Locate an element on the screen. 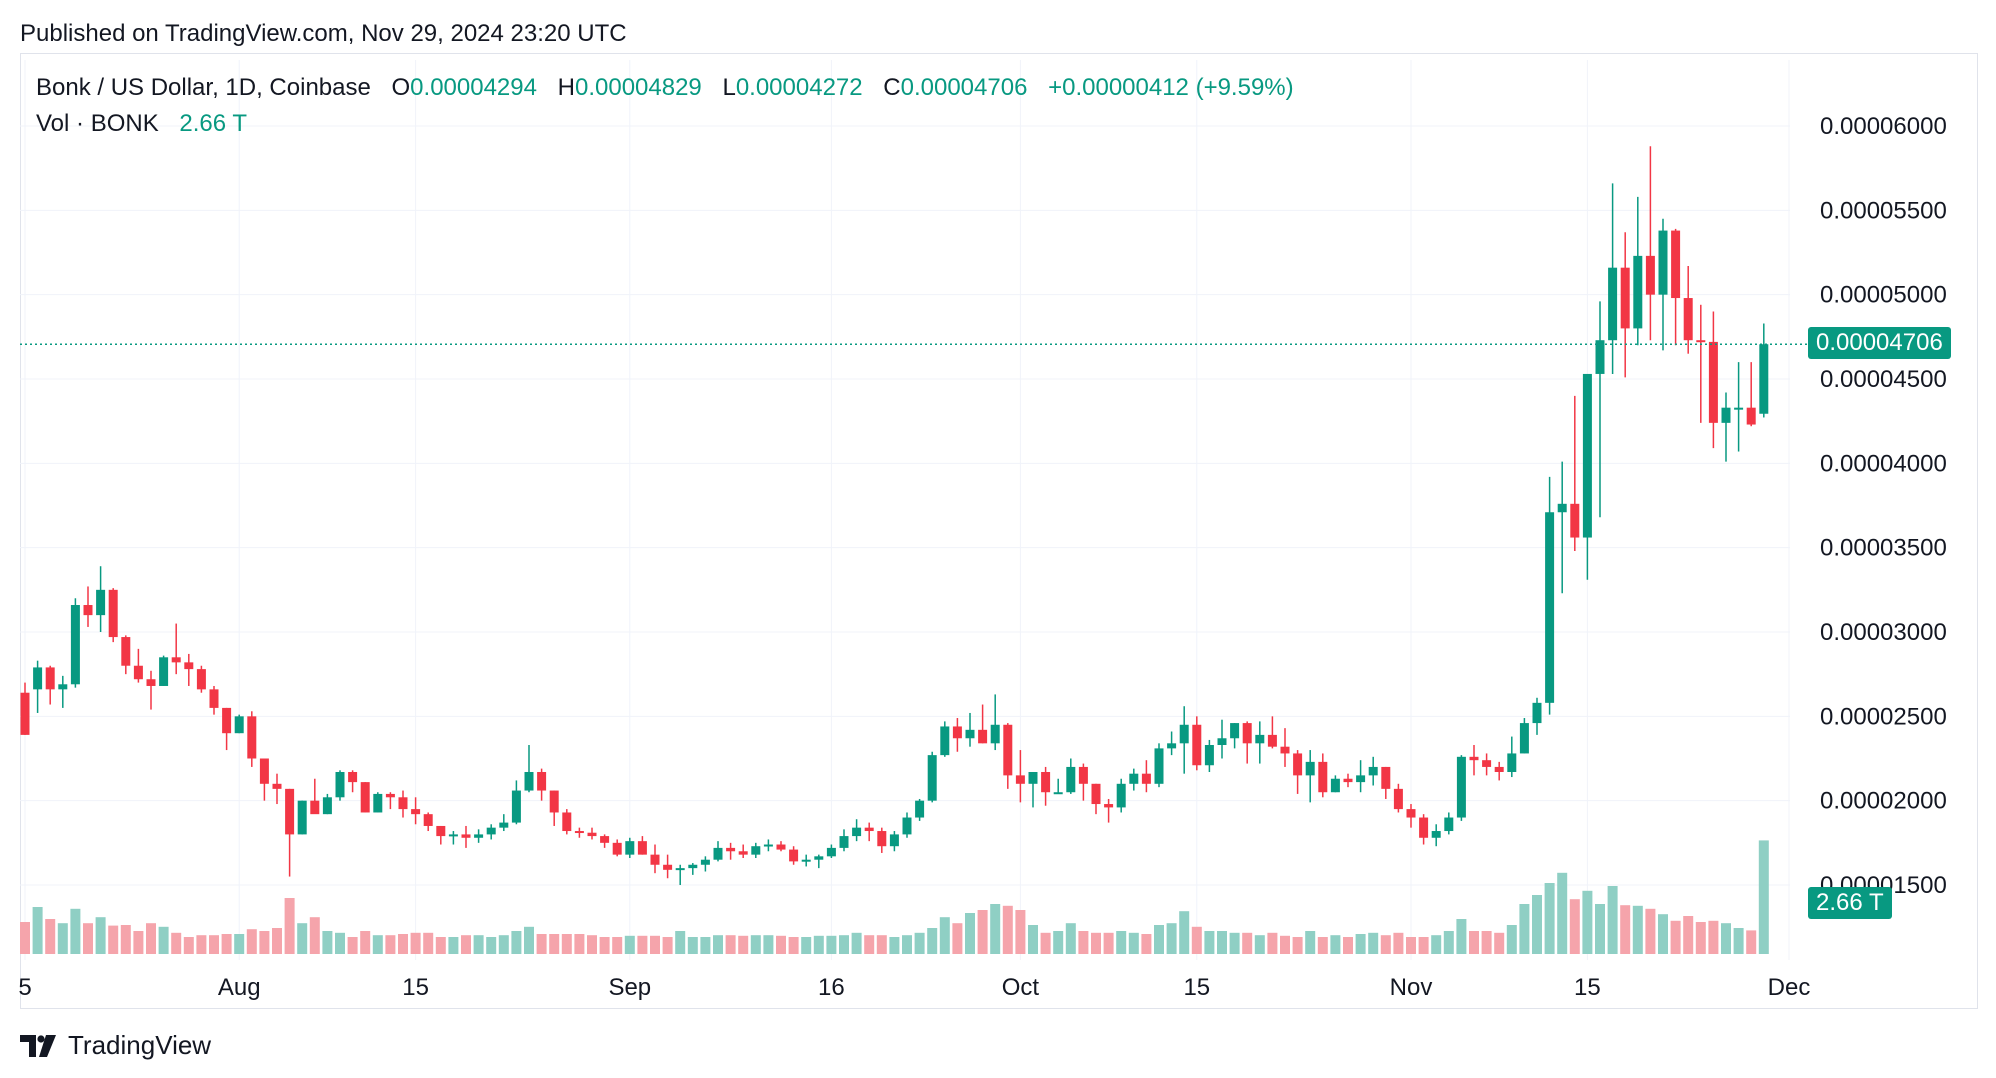 Image resolution: width=1996 pixels, height=1078 pixels. brand-name: TradingView is located at coordinates (140, 1045).